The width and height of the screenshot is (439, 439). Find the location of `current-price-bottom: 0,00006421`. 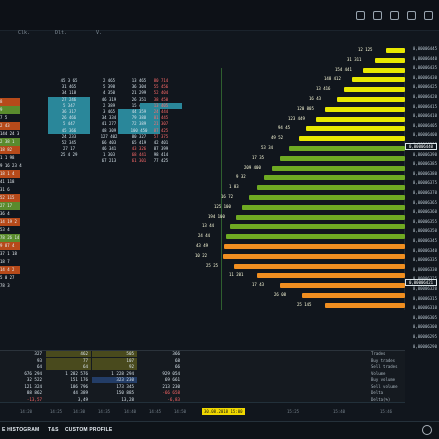

current-price-bottom: 0,00006421 is located at coordinates (421, 282).